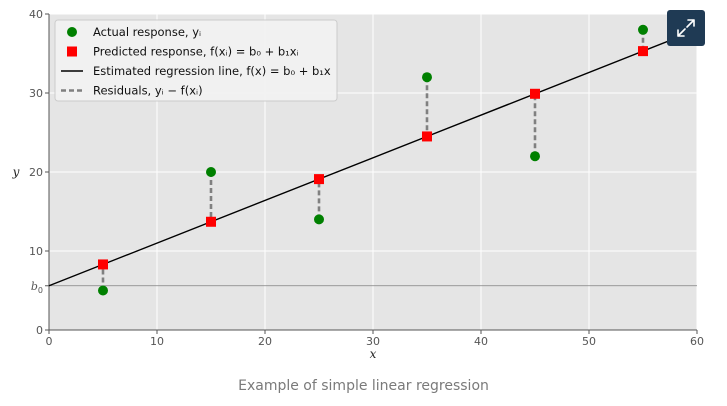 The image size is (727, 406). I want to click on legend-box, so click(196, 60).